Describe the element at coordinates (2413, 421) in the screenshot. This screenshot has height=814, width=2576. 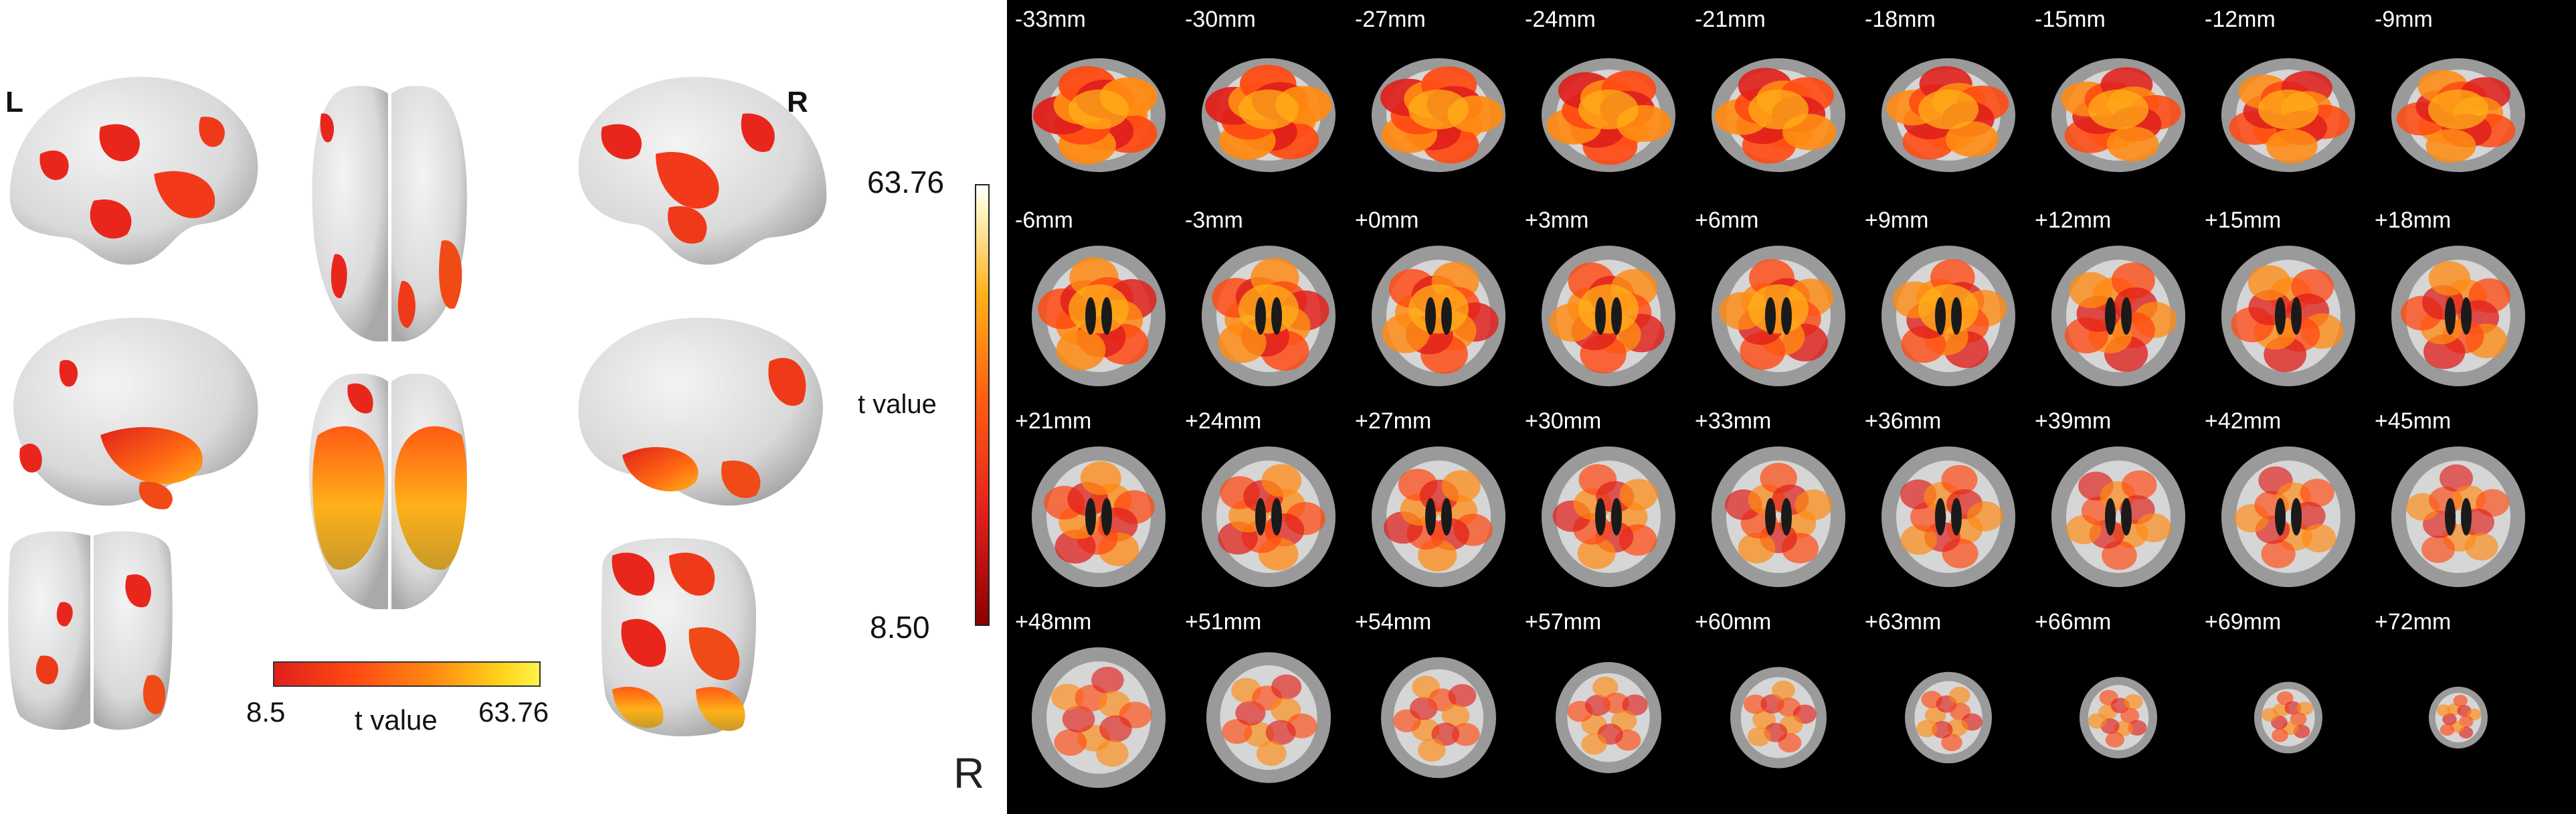
I see `slice-label: +45mm` at that location.